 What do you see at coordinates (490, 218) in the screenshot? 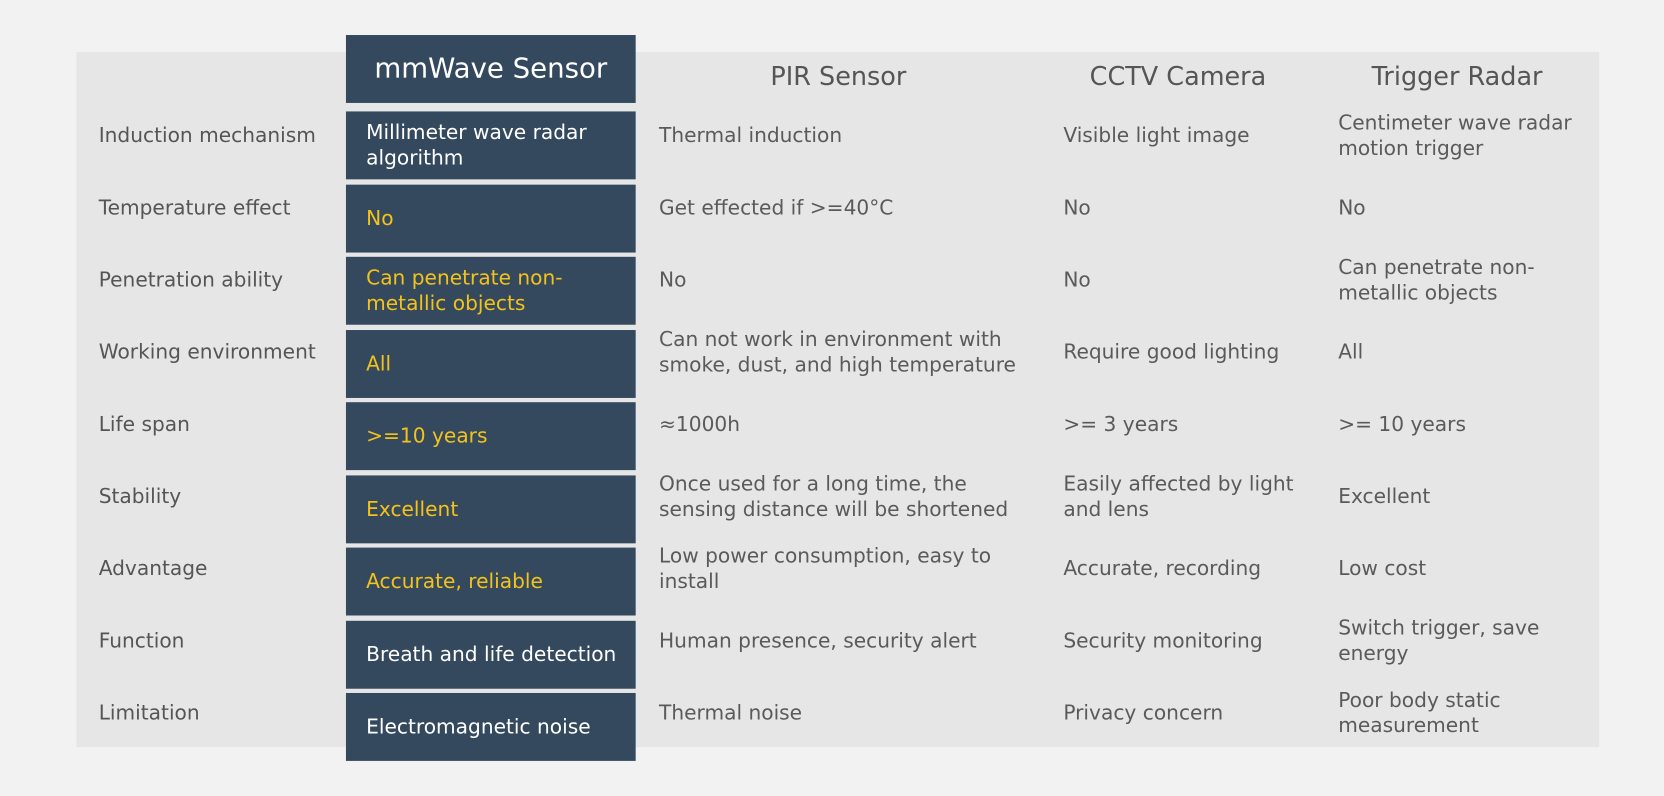
I see `highlight-cell: No` at bounding box center [490, 218].